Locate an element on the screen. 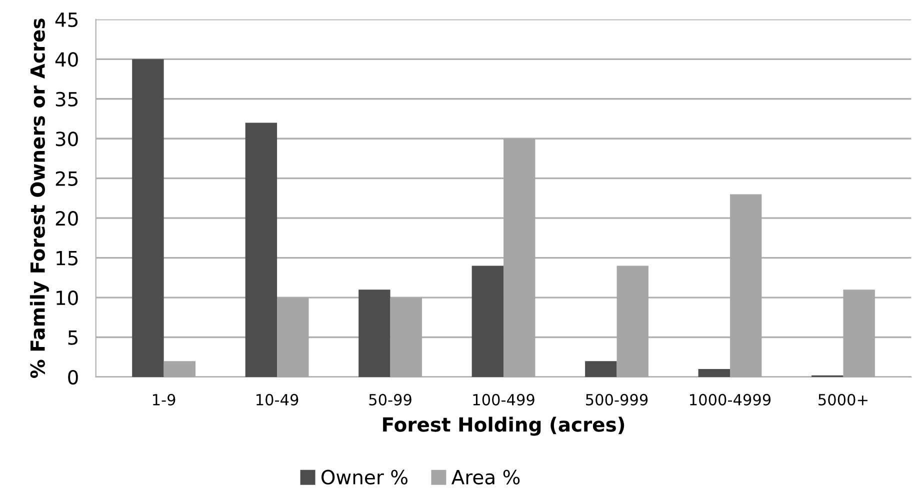 The width and height of the screenshot is (913, 498). x-tick-label: 1000-4999 is located at coordinates (730, 400).